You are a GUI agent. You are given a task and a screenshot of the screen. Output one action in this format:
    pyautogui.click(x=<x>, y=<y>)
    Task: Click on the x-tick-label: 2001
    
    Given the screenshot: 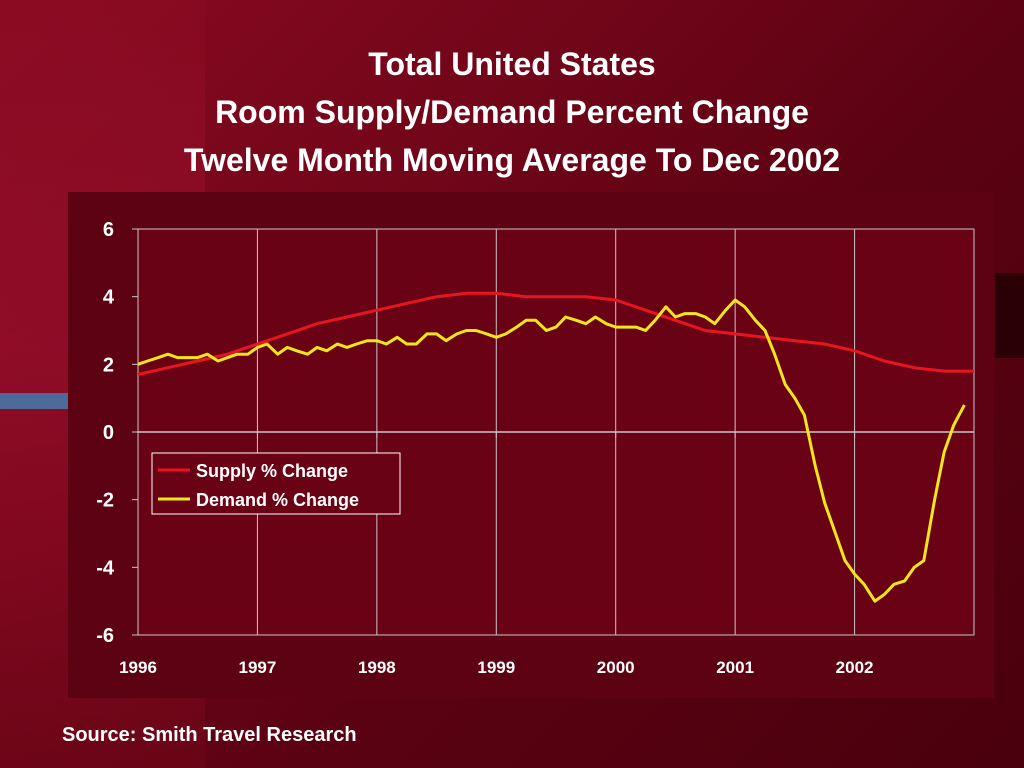 What is the action you would take?
    pyautogui.click(x=735, y=667)
    